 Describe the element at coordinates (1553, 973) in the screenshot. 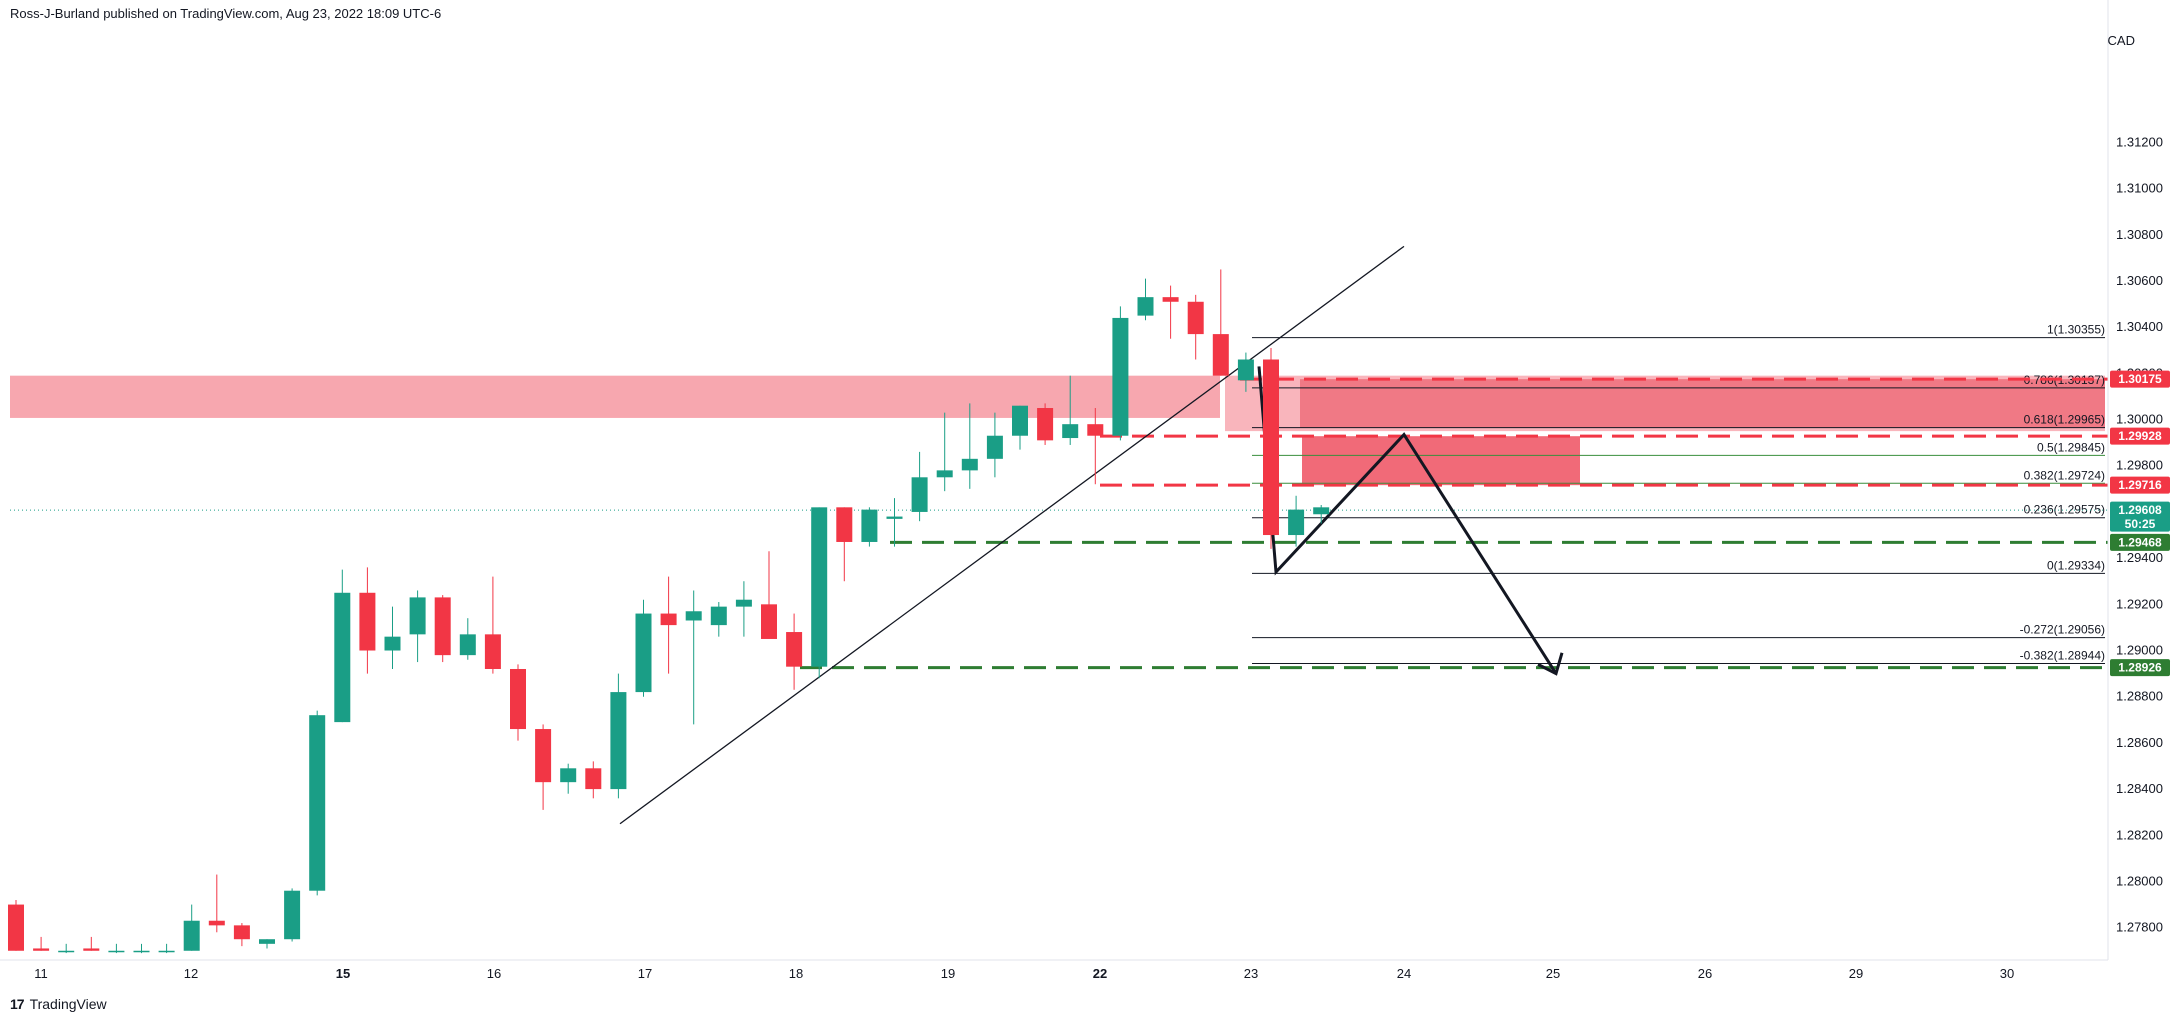

I see `time-tick-label: 25` at that location.